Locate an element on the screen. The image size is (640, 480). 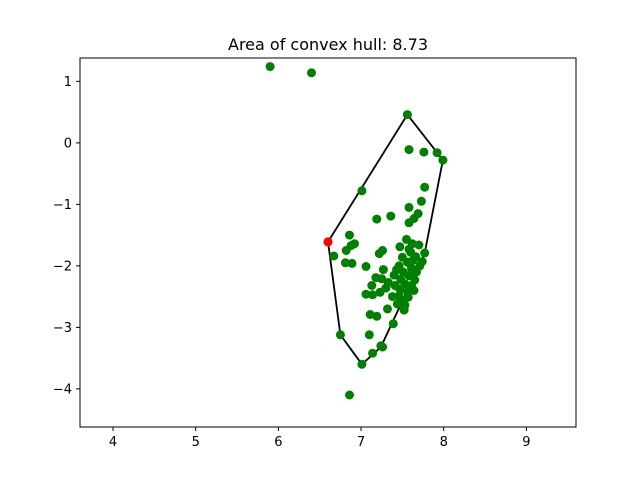
y-axis: 1 0 −1 −2 −3 −4 is located at coordinates (66, 236).